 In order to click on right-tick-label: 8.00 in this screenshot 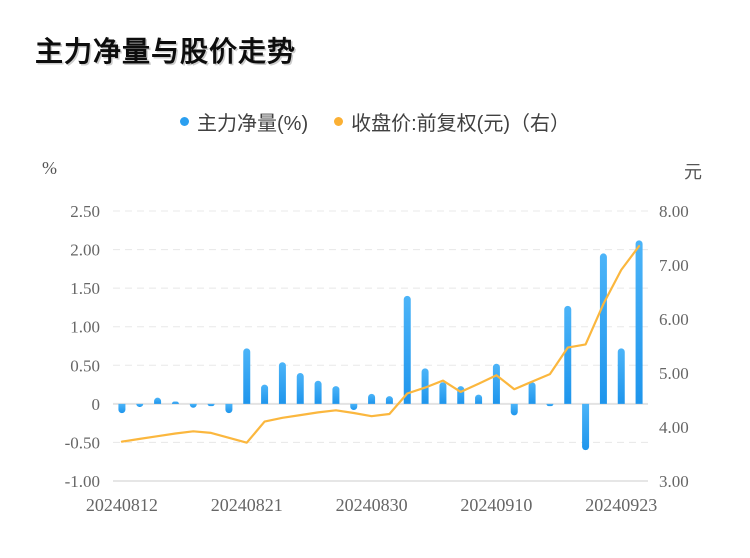, I will do `click(674, 211)`.